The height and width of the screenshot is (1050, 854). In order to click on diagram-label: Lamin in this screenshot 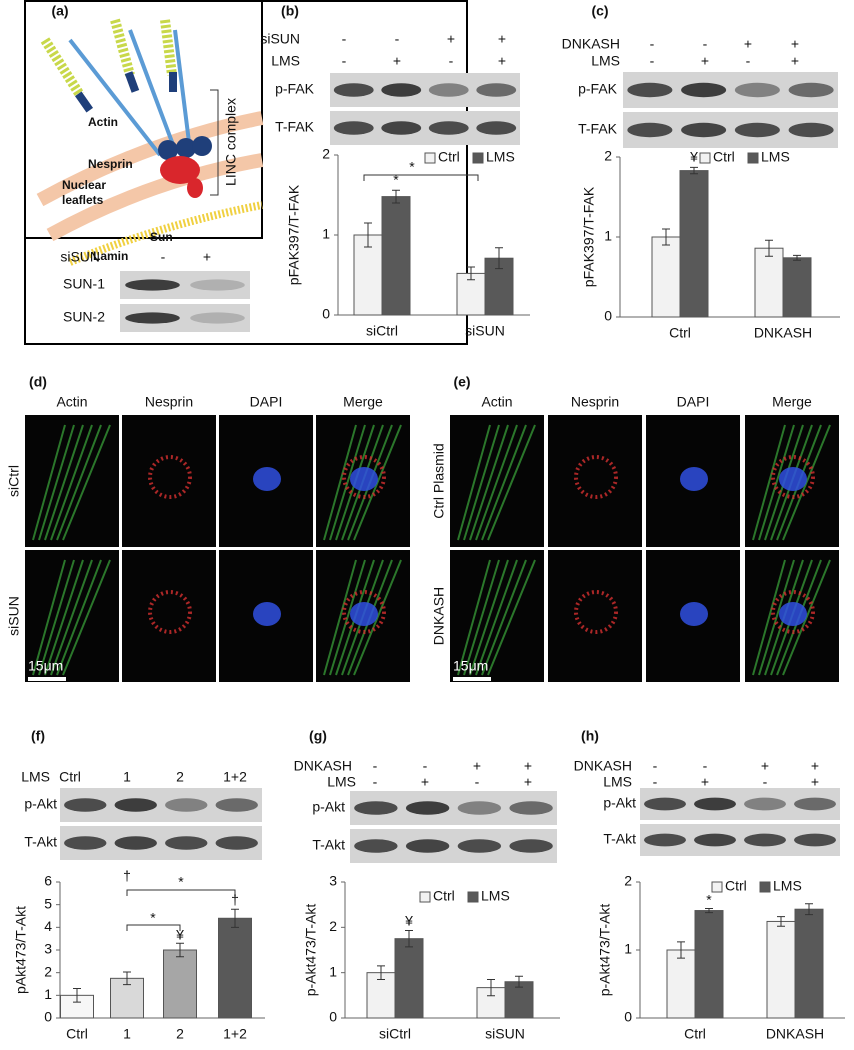, I will do `click(110, 256)`.